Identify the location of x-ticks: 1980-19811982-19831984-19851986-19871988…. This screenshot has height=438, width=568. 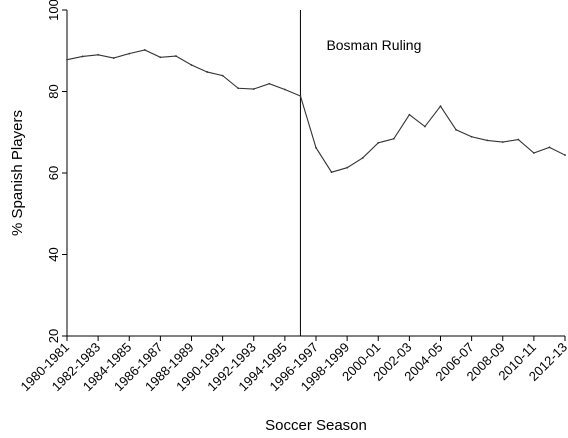
(293, 365).